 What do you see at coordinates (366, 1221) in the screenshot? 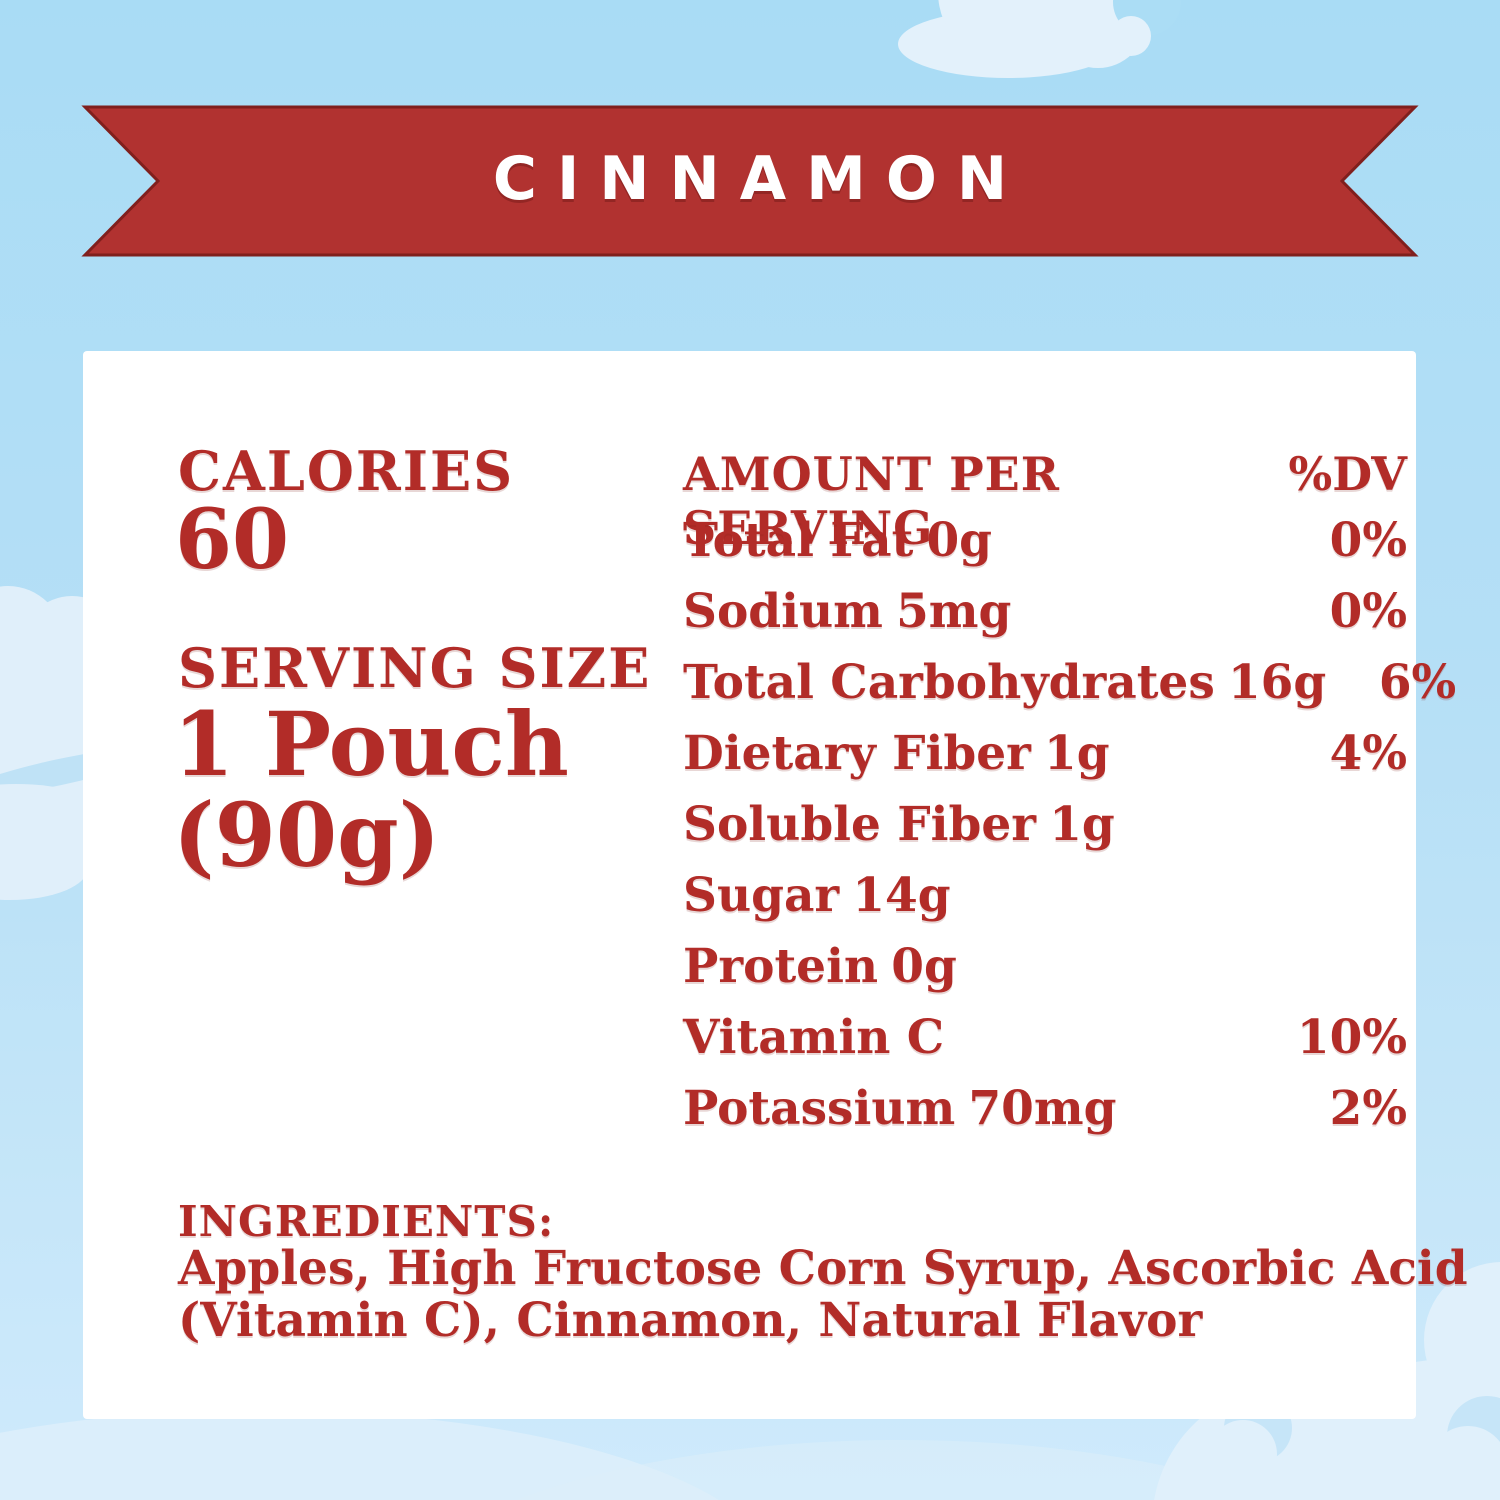
I see `ingredients-heading: INGREDIENTS:` at bounding box center [366, 1221].